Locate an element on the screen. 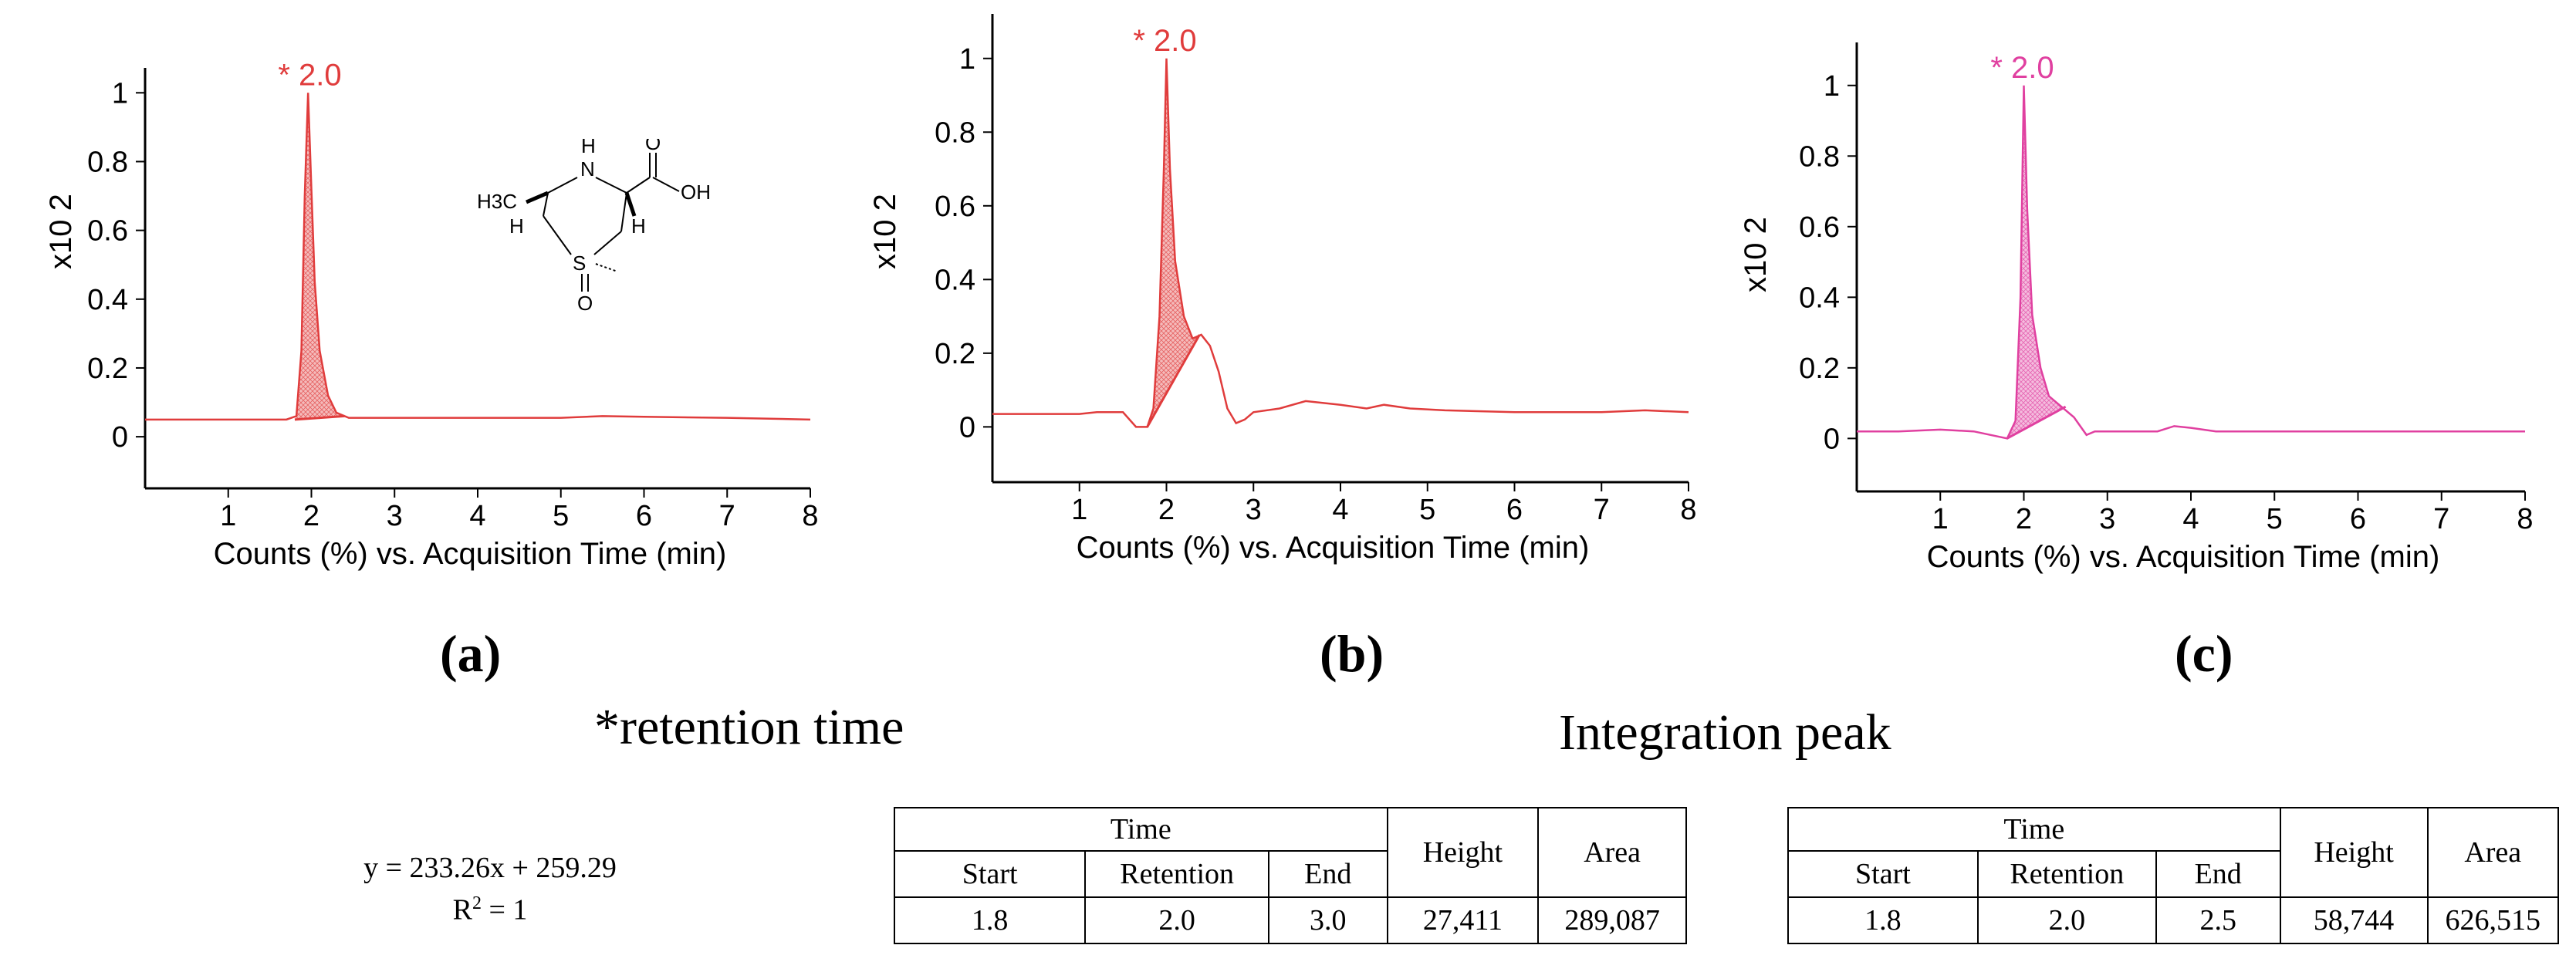  mol-hashed-bond is located at coordinates (606, 267).